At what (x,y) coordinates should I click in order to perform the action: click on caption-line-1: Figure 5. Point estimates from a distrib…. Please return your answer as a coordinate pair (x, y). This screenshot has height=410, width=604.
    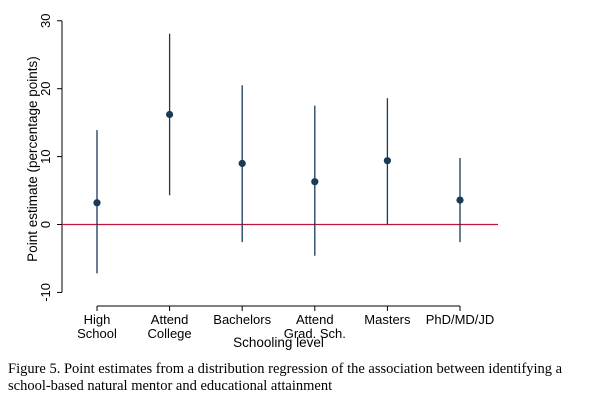
    Looking at the image, I should click on (285, 369).